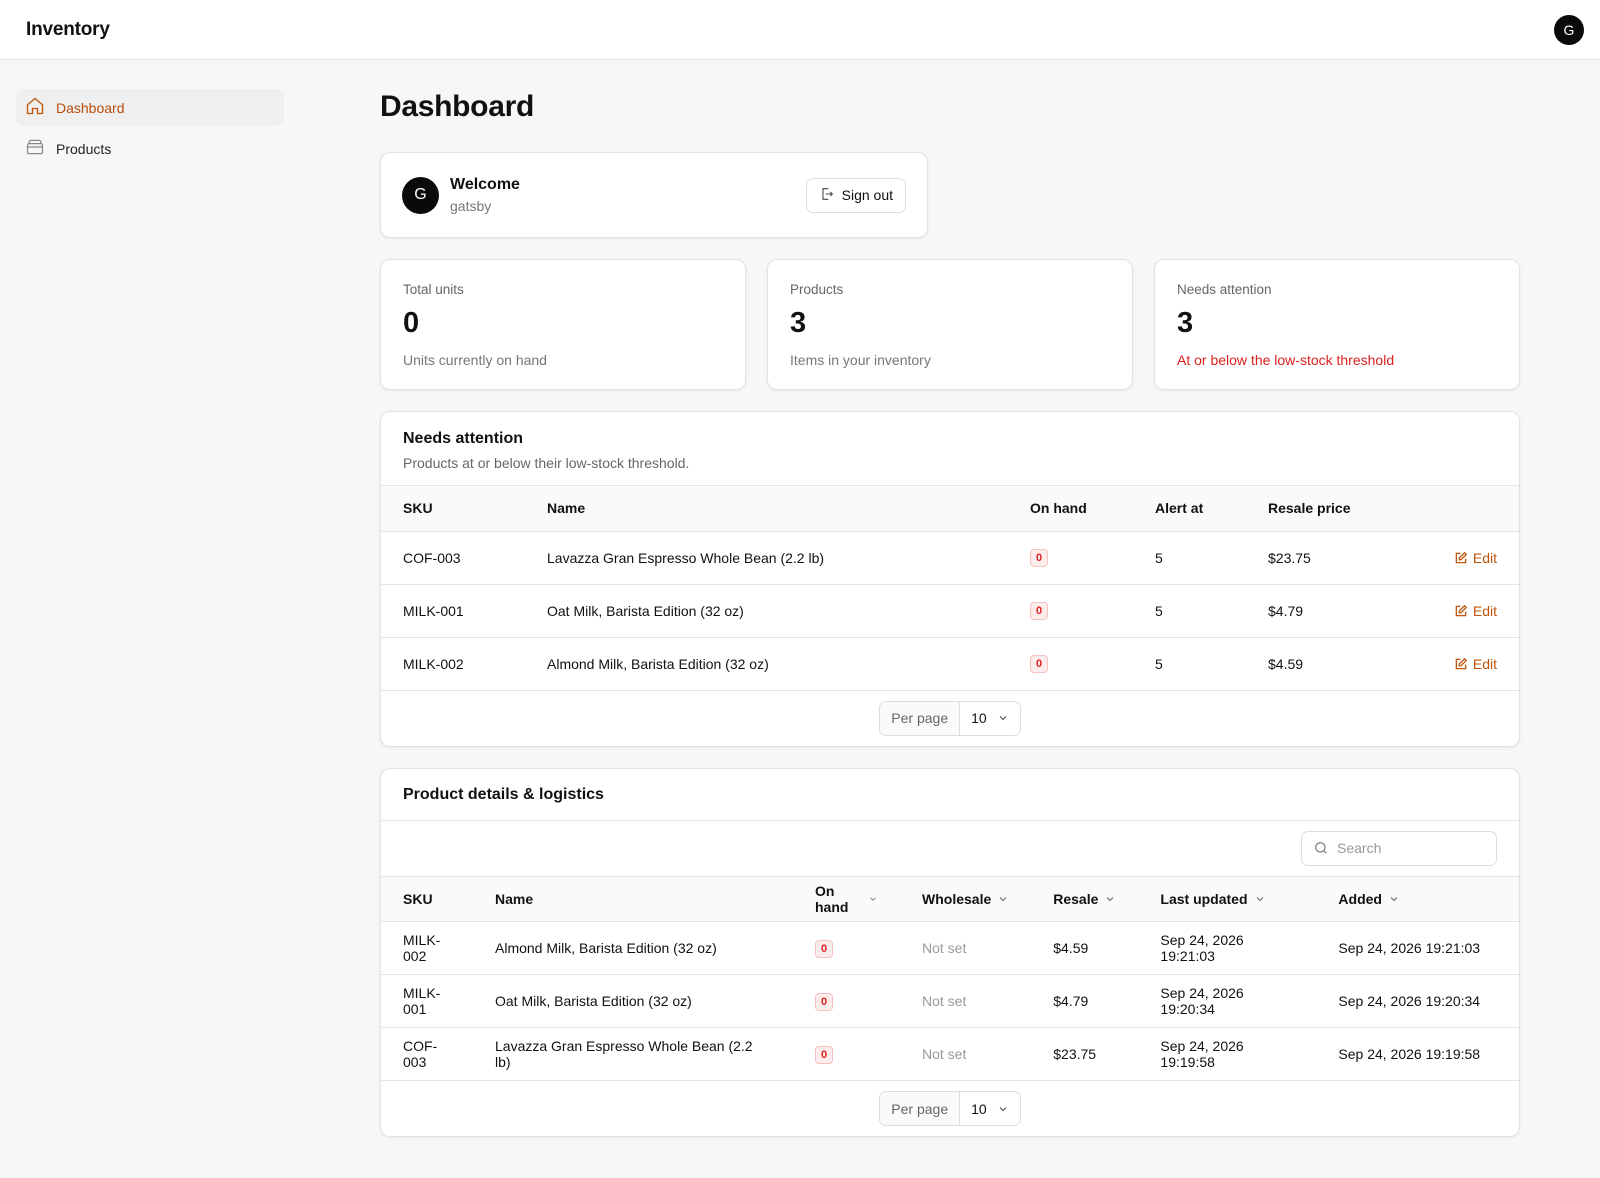 The image size is (1600, 1178). I want to click on stat-card-products: Products 3 Items in your inventory, so click(950, 324).